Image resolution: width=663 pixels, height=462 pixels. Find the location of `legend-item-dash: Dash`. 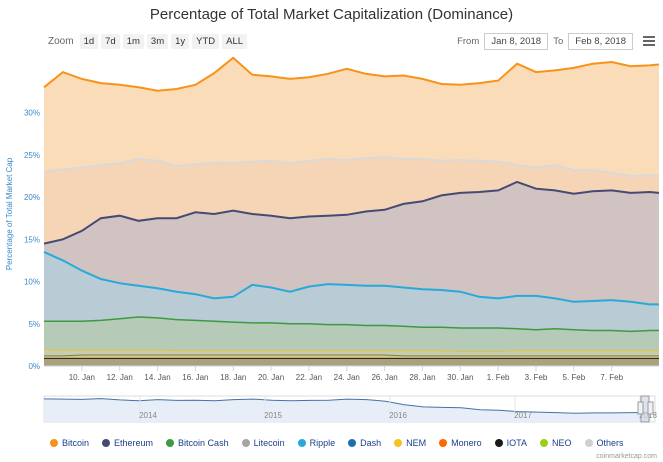

legend-item-dash: Dash is located at coordinates (364, 443).